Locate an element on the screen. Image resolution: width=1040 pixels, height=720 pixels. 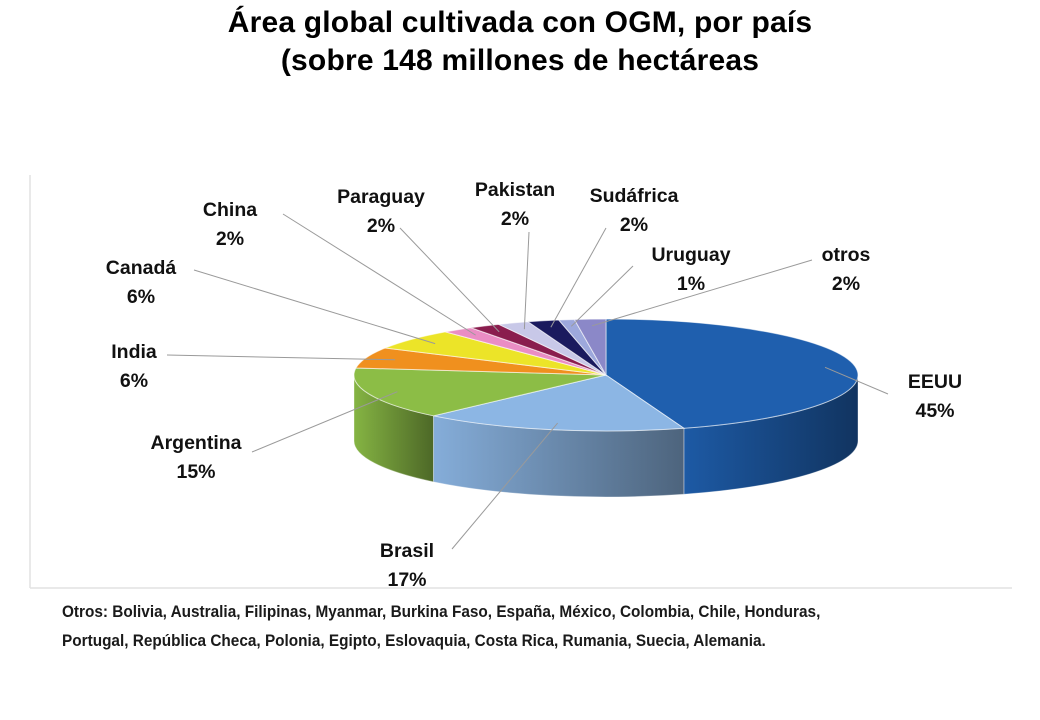
leader-otros is located at coordinates (702, 293).